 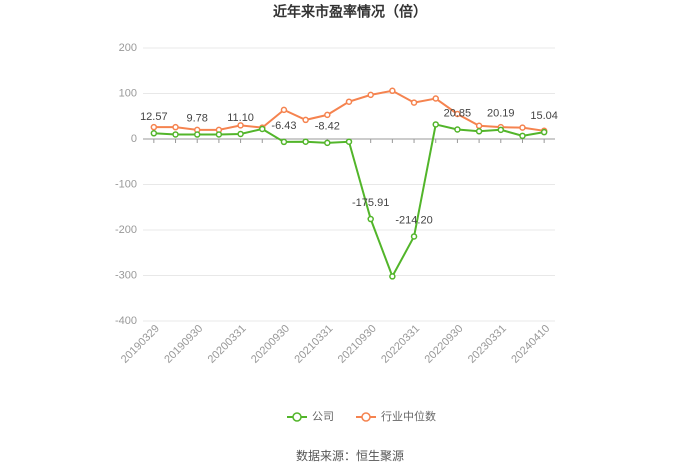 What do you see at coordinates (413, 220) in the screenshot?
I see `value-label: -214.20` at bounding box center [413, 220].